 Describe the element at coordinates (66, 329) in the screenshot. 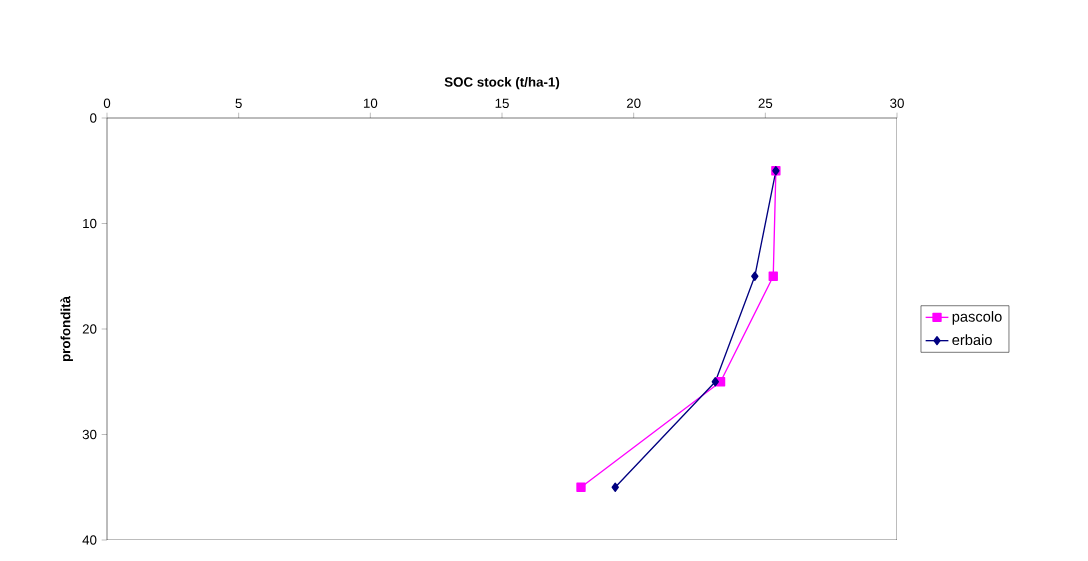

I see `y-axis-title: profondità` at that location.